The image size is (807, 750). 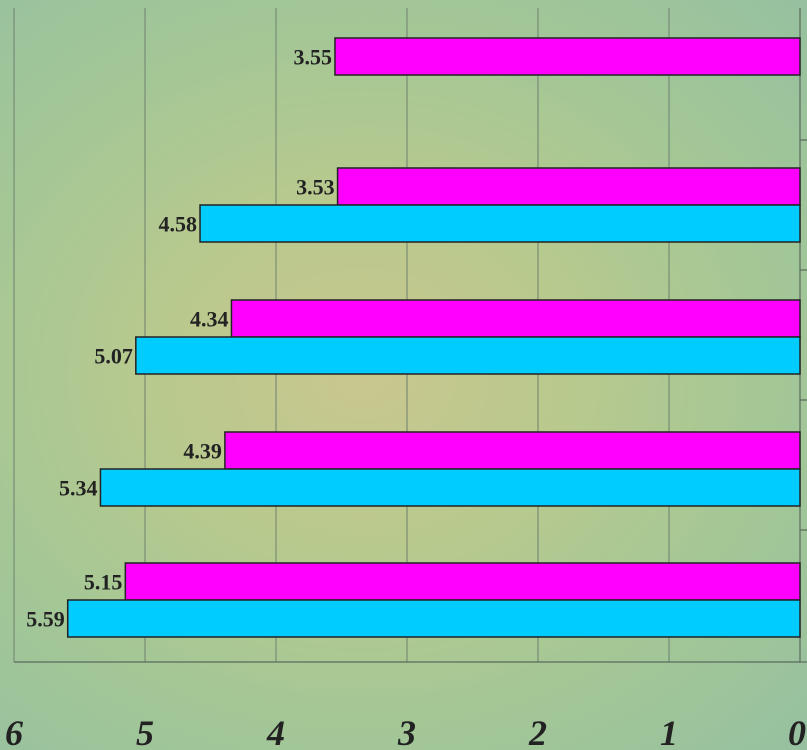 I want to click on data-label-magenta-3: 4.34, so click(x=209, y=319).